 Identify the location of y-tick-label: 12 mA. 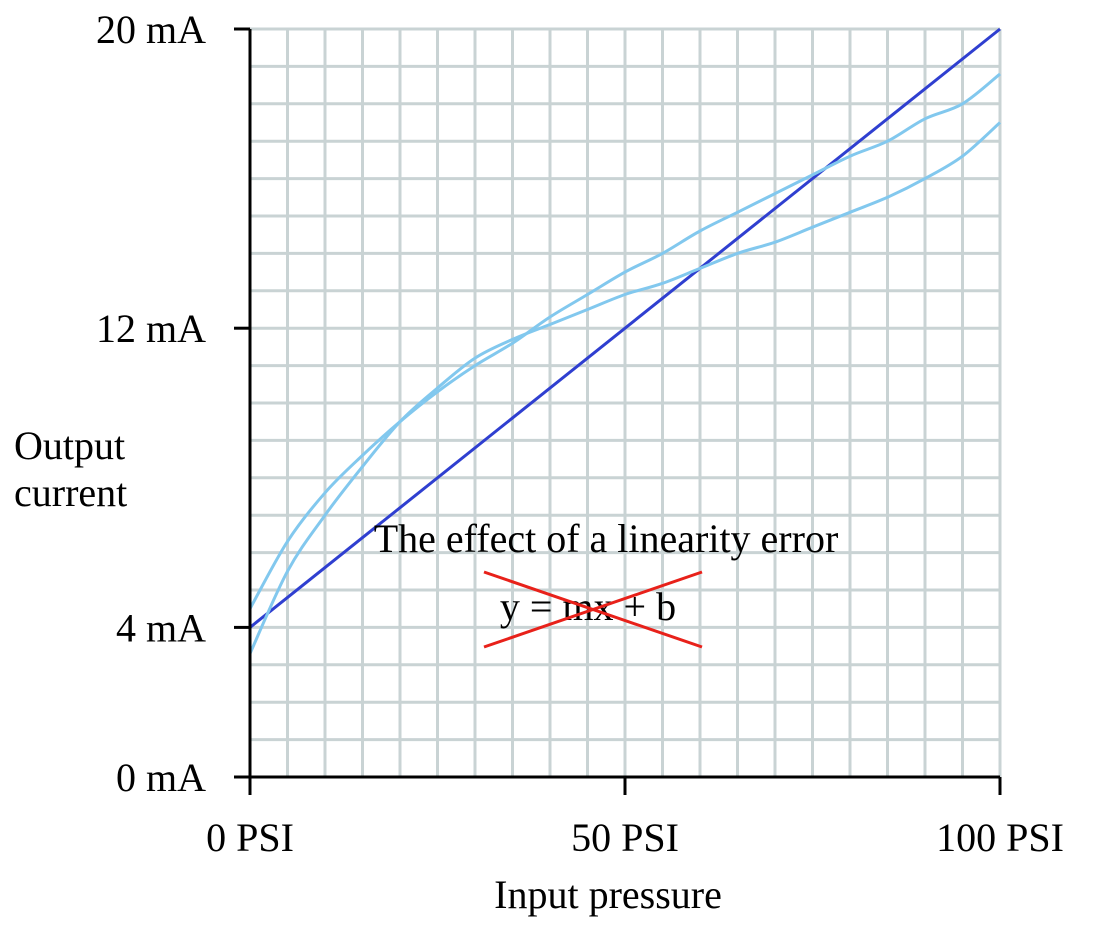
(151, 328).